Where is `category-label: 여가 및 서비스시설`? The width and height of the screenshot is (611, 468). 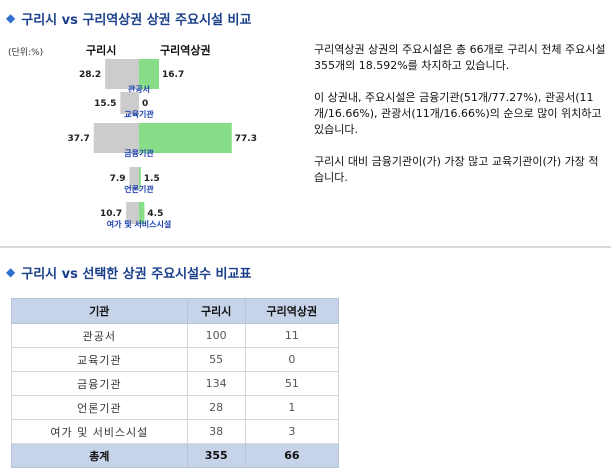 category-label: 여가 및 서비스시설 is located at coordinates (139, 224).